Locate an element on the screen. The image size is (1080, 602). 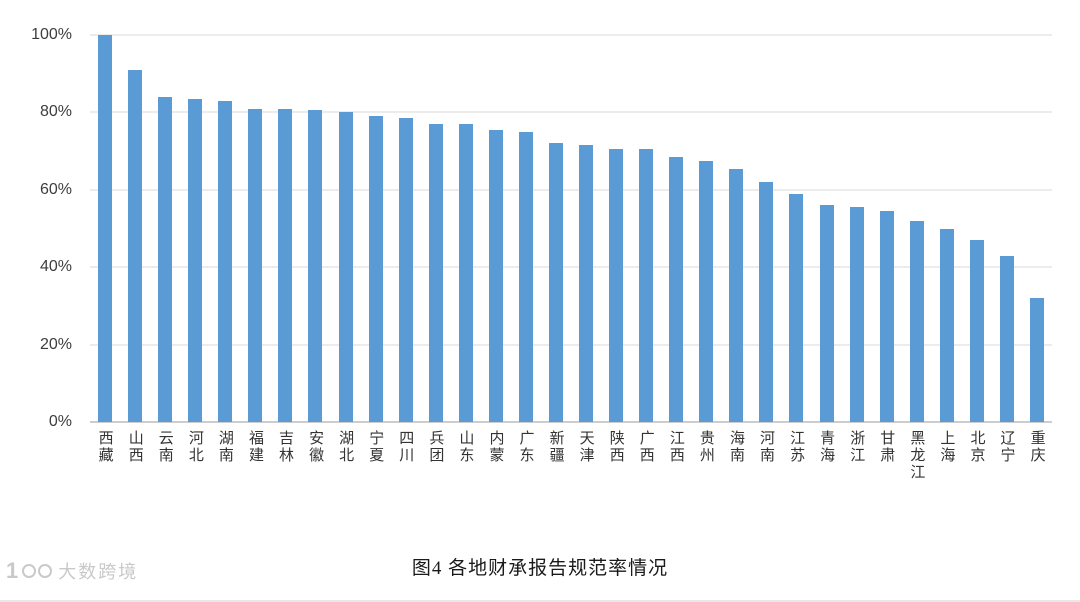
bar-山西 is located at coordinates (135, 245).